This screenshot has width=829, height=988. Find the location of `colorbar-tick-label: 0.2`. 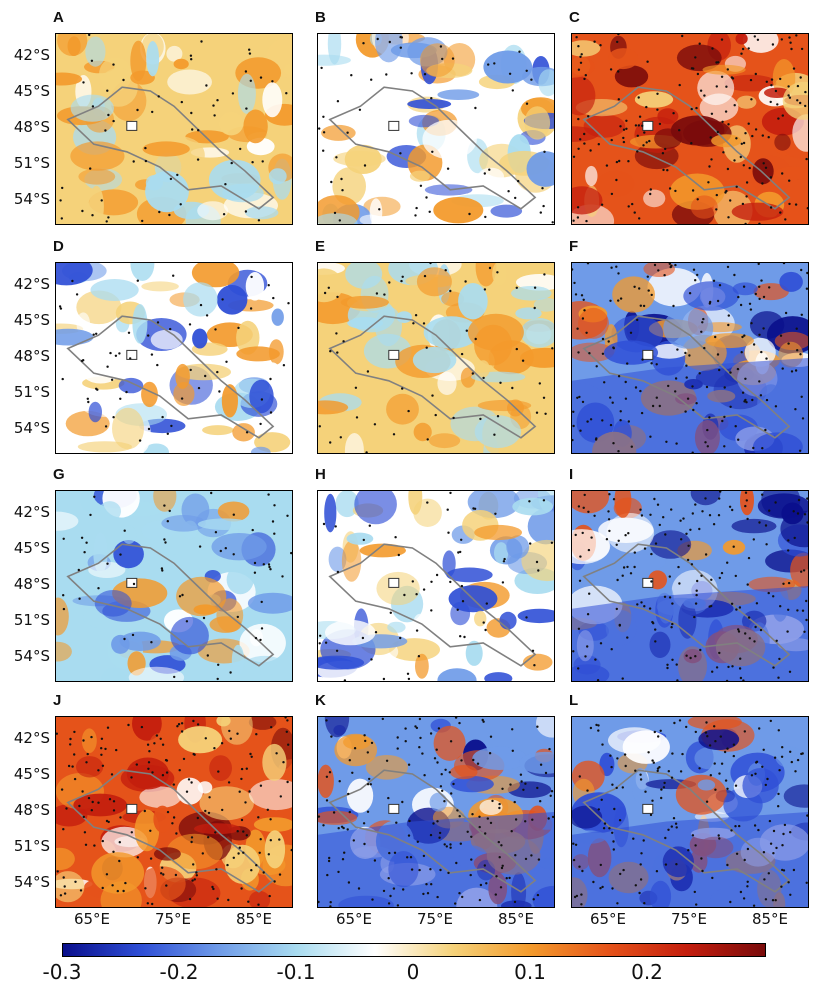

colorbar-tick-label: 0.2 is located at coordinates (647, 972).